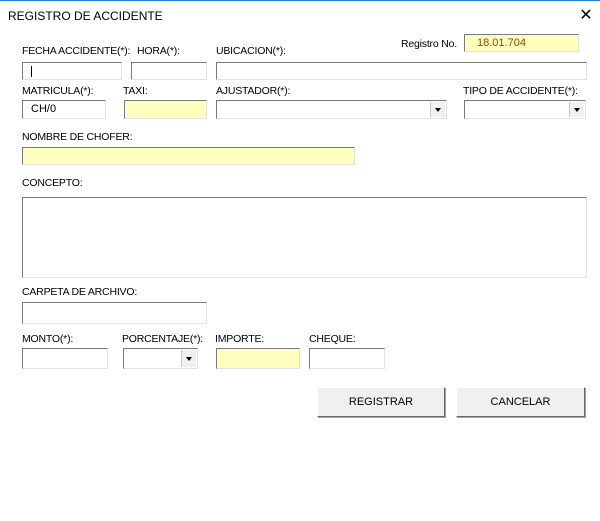 This screenshot has width=600, height=521. What do you see at coordinates (300, 0) in the screenshot?
I see `window-border` at bounding box center [300, 0].